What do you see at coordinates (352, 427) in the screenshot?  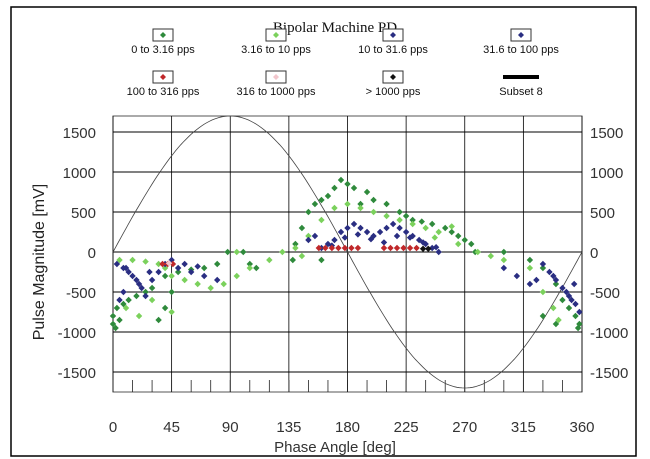 I see `x-tick-labels: 0 45 90 135 180 225 270 315 360` at bounding box center [352, 427].